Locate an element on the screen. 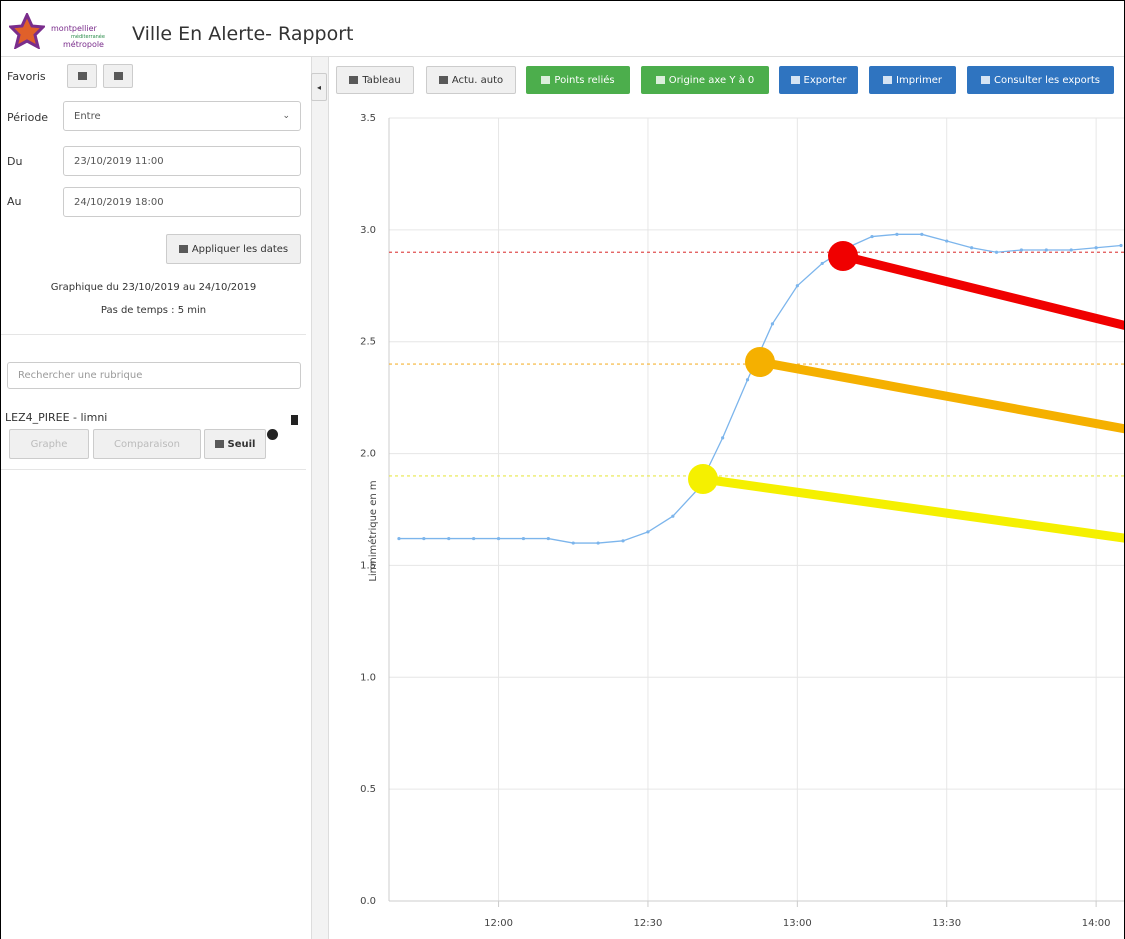  search-input: Rechercher une rubrique is located at coordinates (154, 375).